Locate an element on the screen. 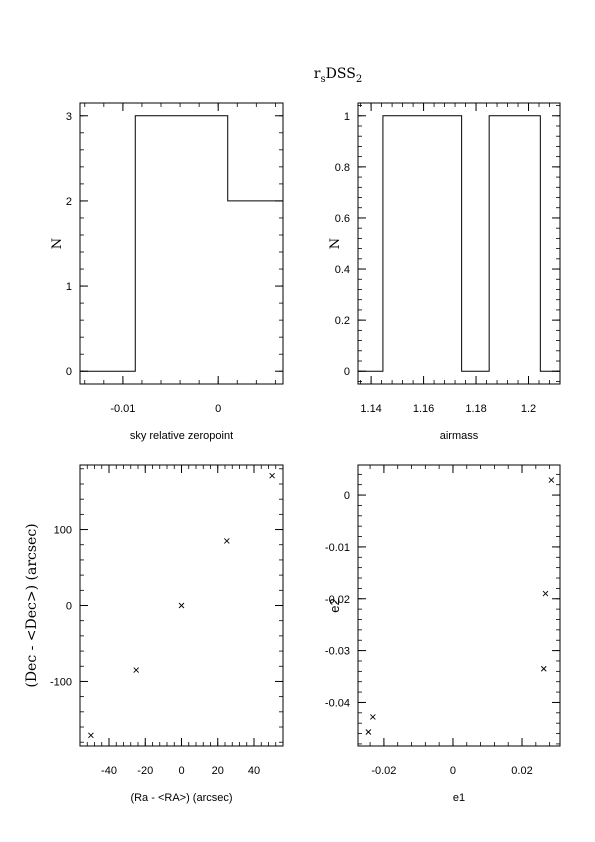 The image size is (595, 842). x-tick-label: -40 is located at coordinates (109, 771).